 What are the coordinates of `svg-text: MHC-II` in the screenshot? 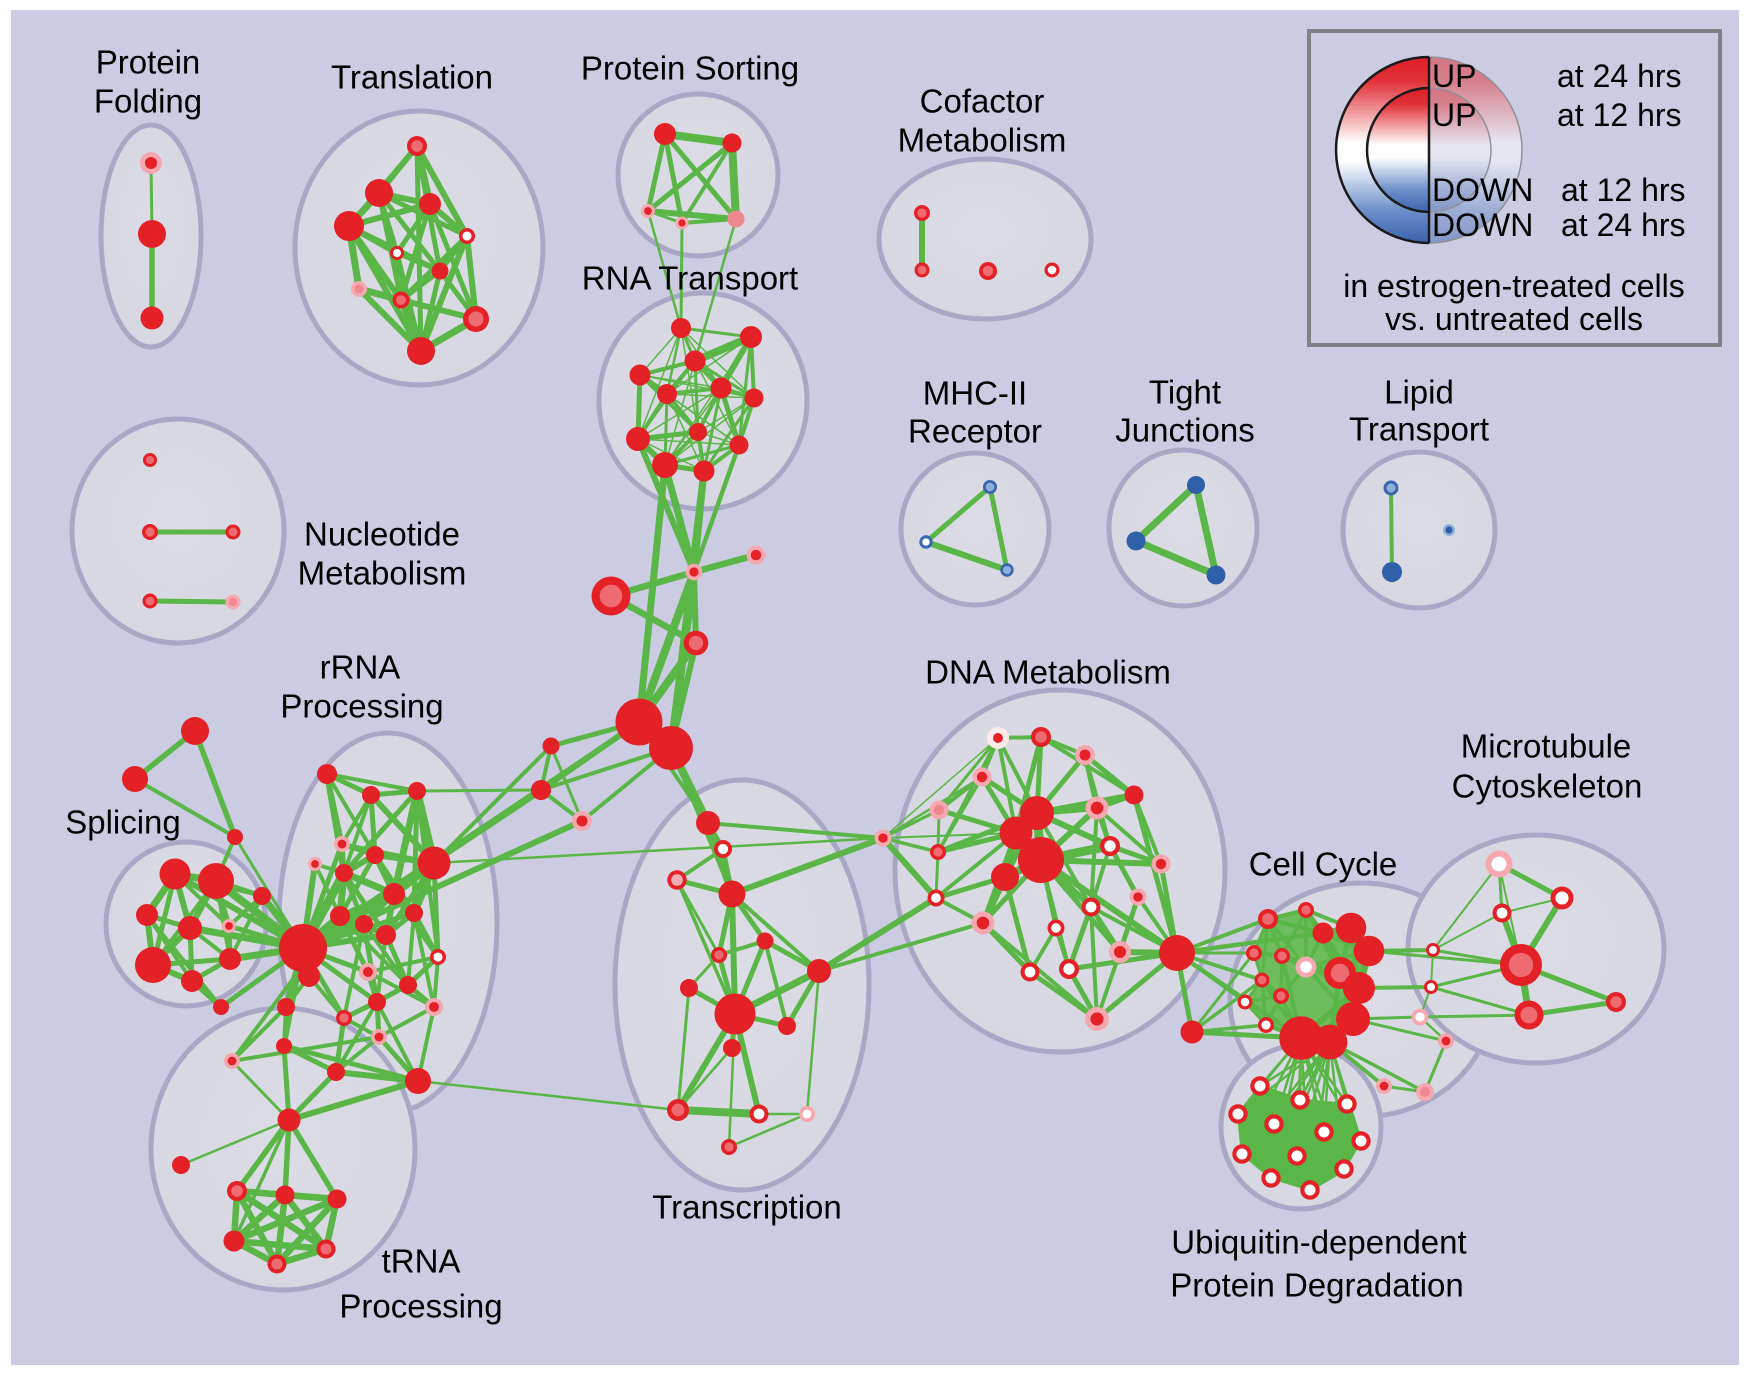 It's located at (975, 393).